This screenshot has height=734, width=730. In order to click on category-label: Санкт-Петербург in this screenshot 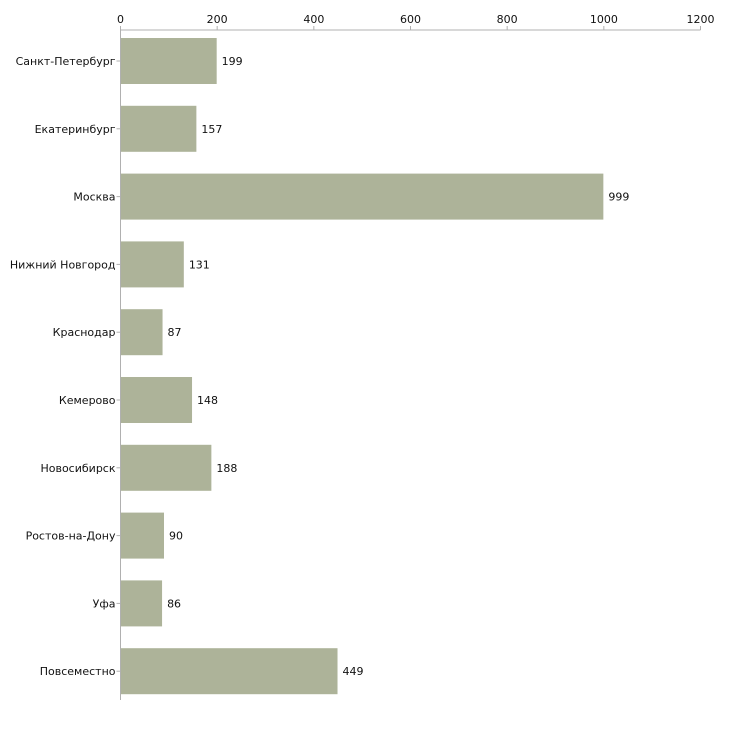, I will do `click(66, 61)`.